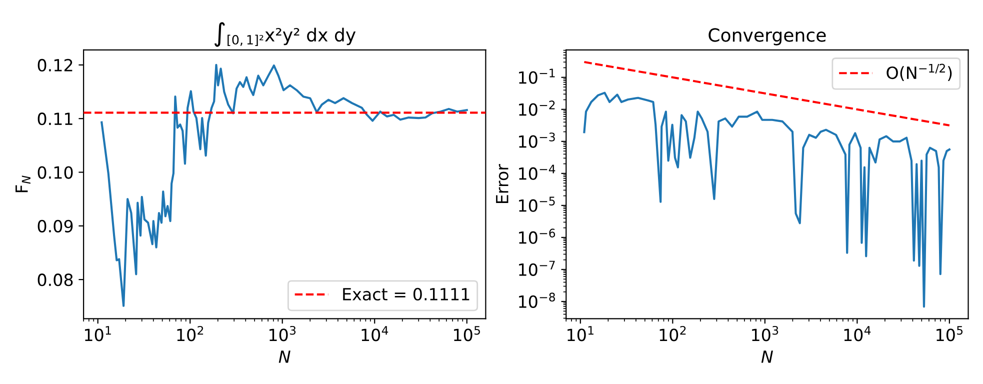 The height and width of the screenshot is (384, 983). What do you see at coordinates (537, 140) in the screenshot?
I see `y-tick-label: 10$^{−3}$` at bounding box center [537, 140].